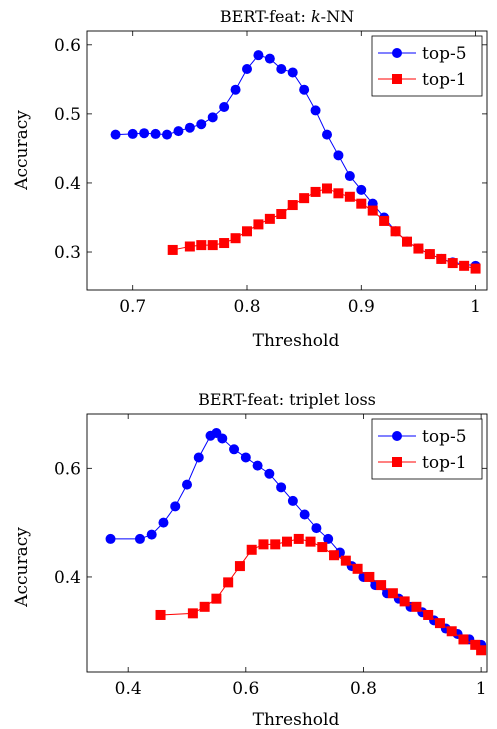  I want to click on y-tick-label: 0.4, so click(67, 184).